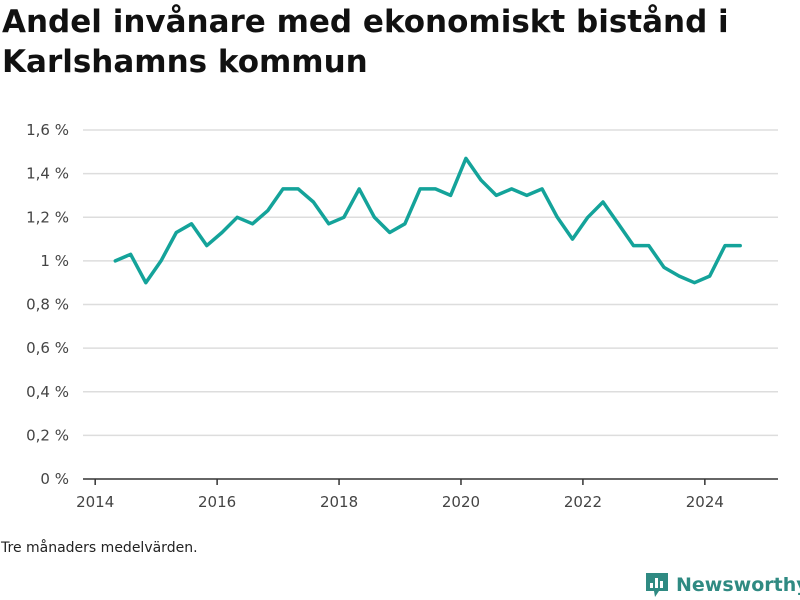  What do you see at coordinates (47, 217) in the screenshot?
I see `y-tick-label: 1,2 %` at bounding box center [47, 217].